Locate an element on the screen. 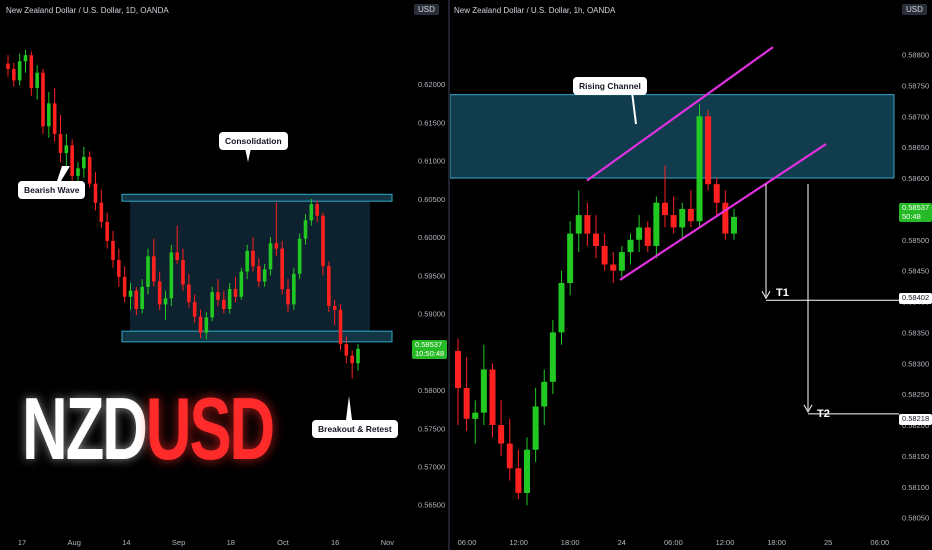  callout-consolidation: Consolidation is located at coordinates (253, 141).